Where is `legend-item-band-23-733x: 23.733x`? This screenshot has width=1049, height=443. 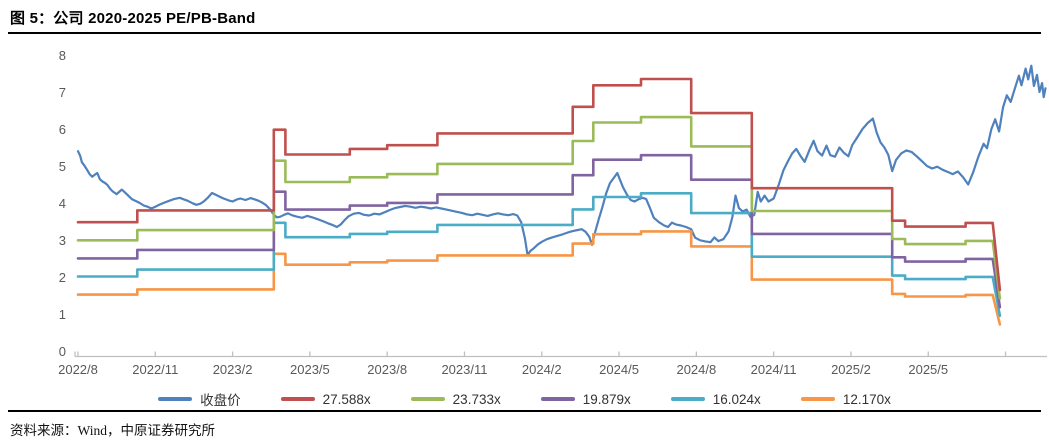 legend-item-band-23-733x: 23.733x is located at coordinates (455, 399).